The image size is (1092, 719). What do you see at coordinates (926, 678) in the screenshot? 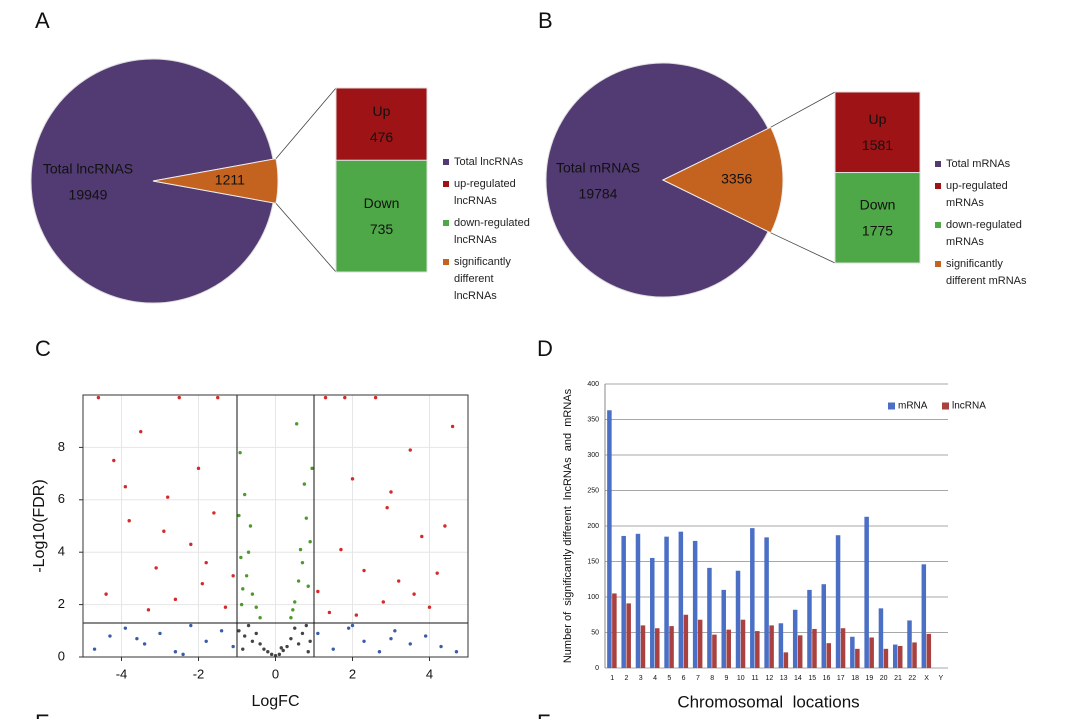
I see `x-tick-label: X` at bounding box center [926, 678].